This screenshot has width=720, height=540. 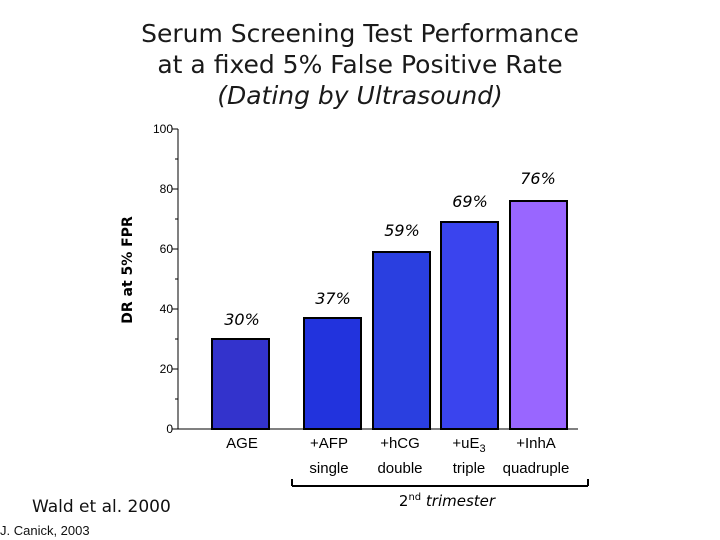 I want to click on x-sublabel: triple, so click(x=469, y=468).